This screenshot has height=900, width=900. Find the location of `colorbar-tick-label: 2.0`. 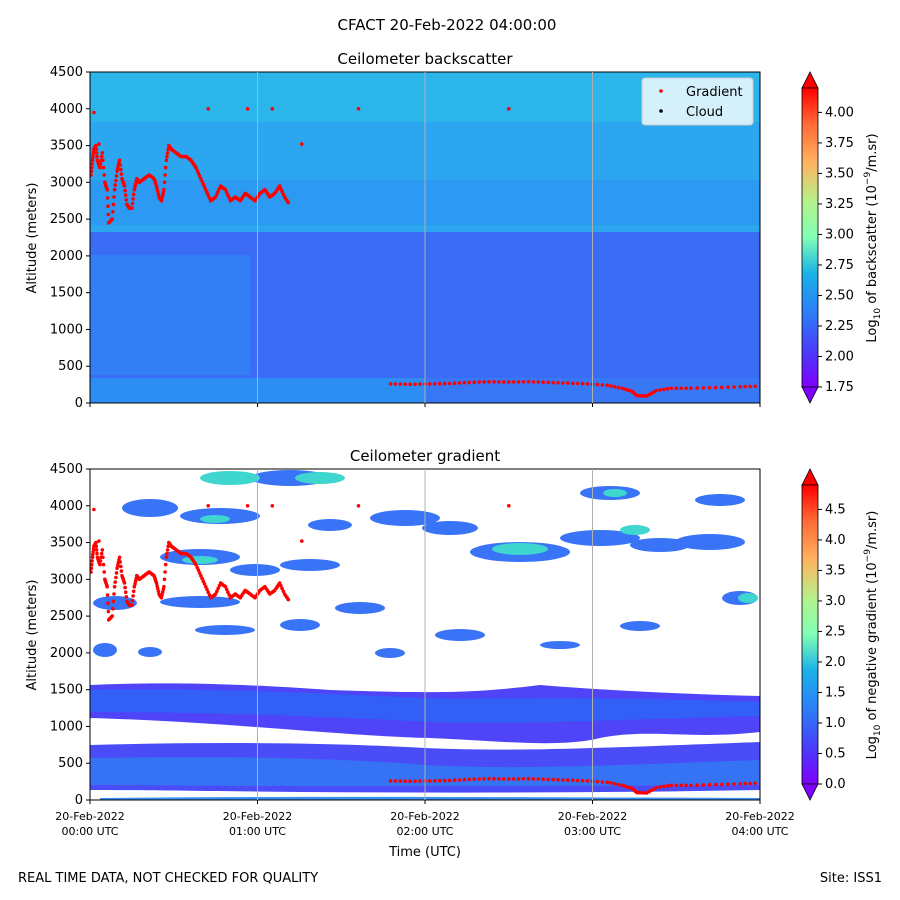

colorbar-tick-label: 2.0 is located at coordinates (835, 662).